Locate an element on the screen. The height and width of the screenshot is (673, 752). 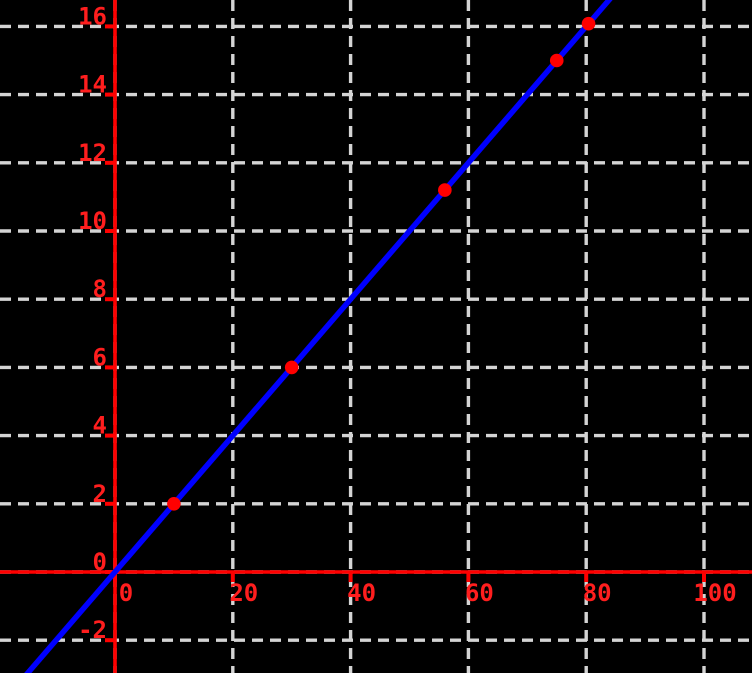
x-tick-label: 80 is located at coordinates (597, 593).